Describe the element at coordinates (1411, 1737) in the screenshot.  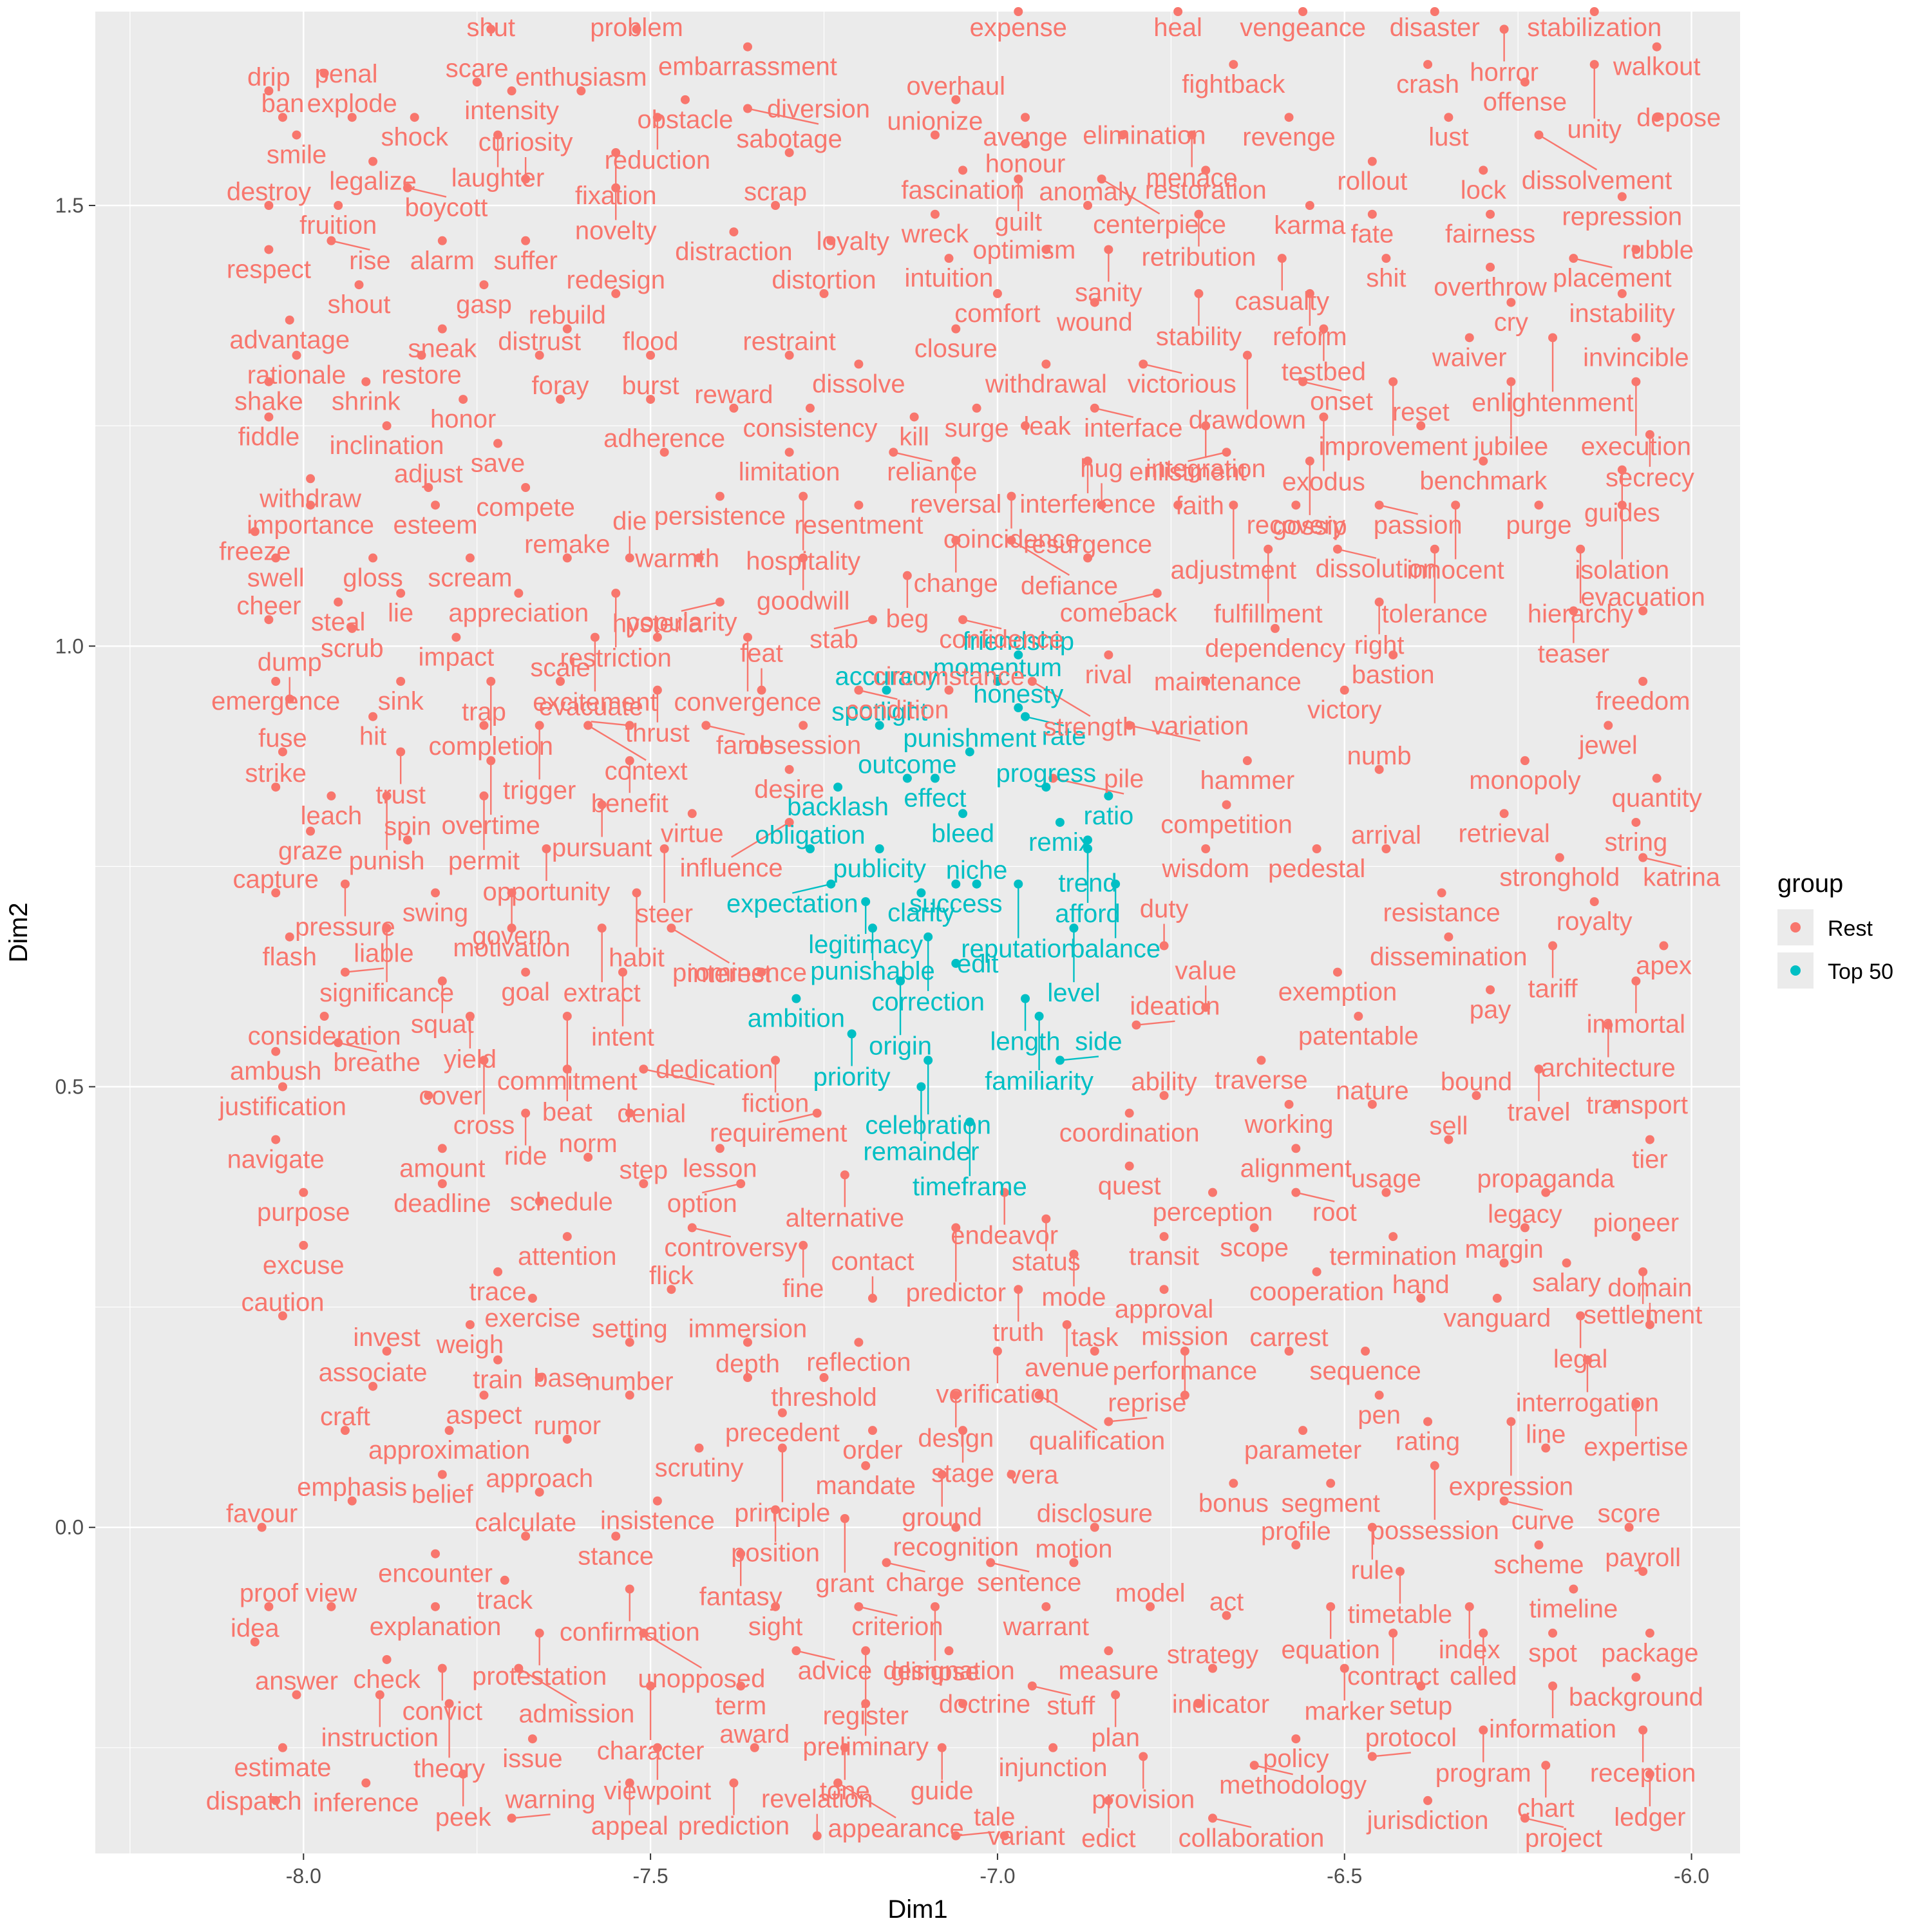
I see `rest-label: protocol` at that location.